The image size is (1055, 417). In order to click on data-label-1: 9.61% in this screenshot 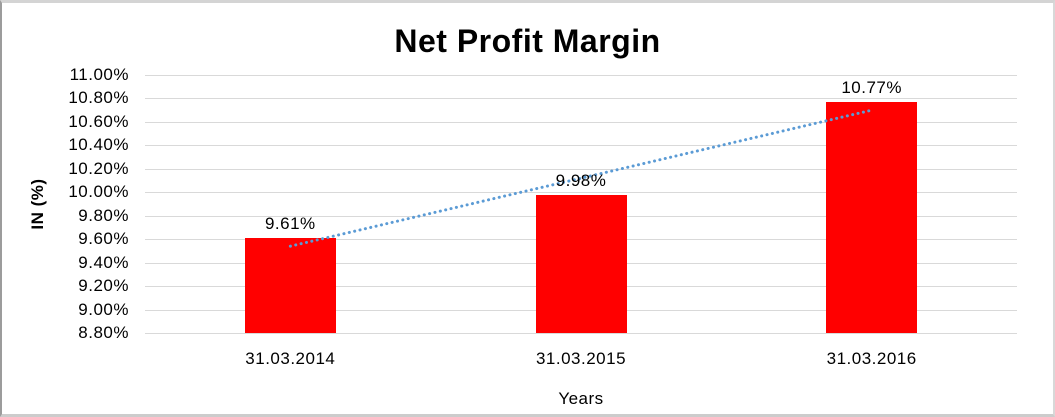, I will do `click(290, 223)`.